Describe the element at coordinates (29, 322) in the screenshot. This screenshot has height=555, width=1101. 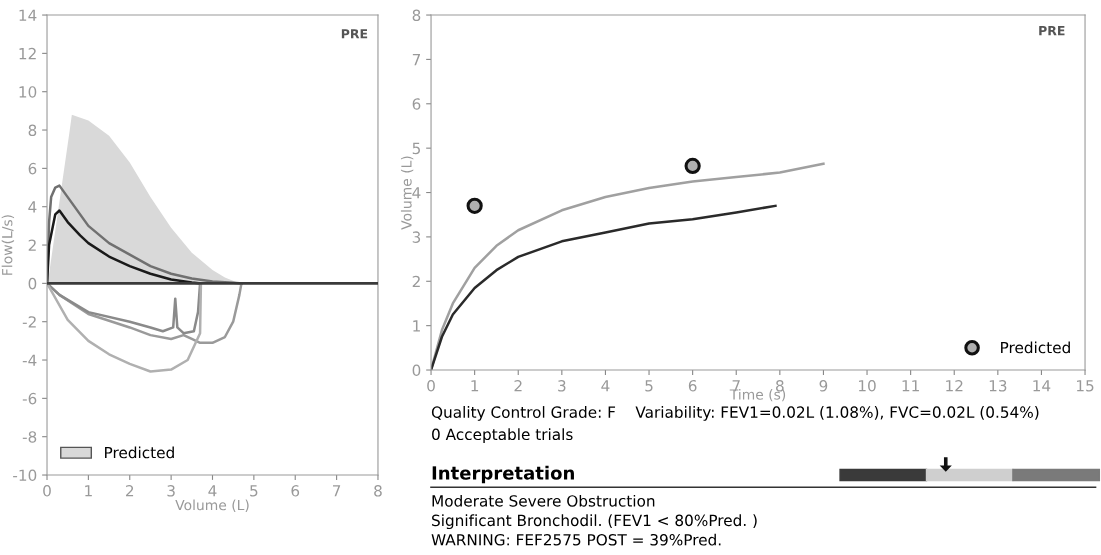
I see `y-tick-label: -2` at that location.